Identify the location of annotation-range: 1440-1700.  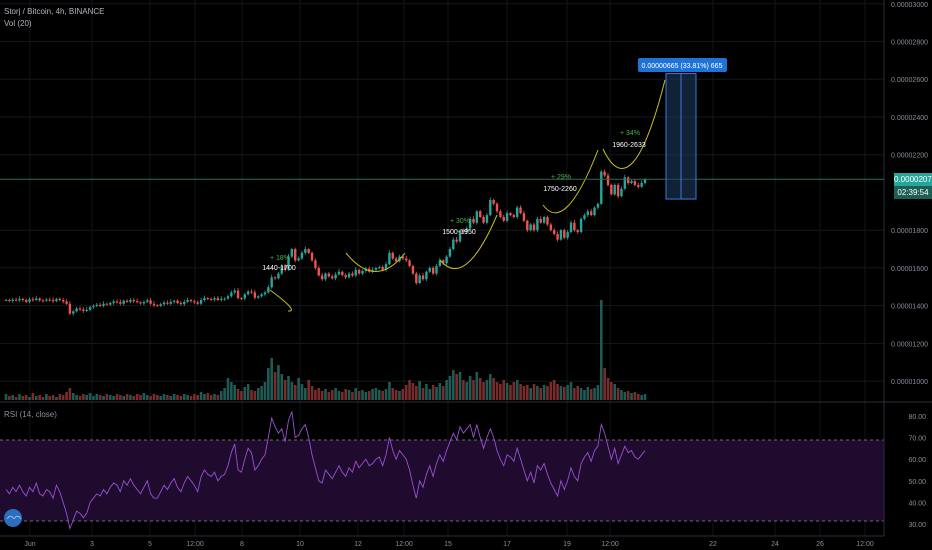
(279, 268).